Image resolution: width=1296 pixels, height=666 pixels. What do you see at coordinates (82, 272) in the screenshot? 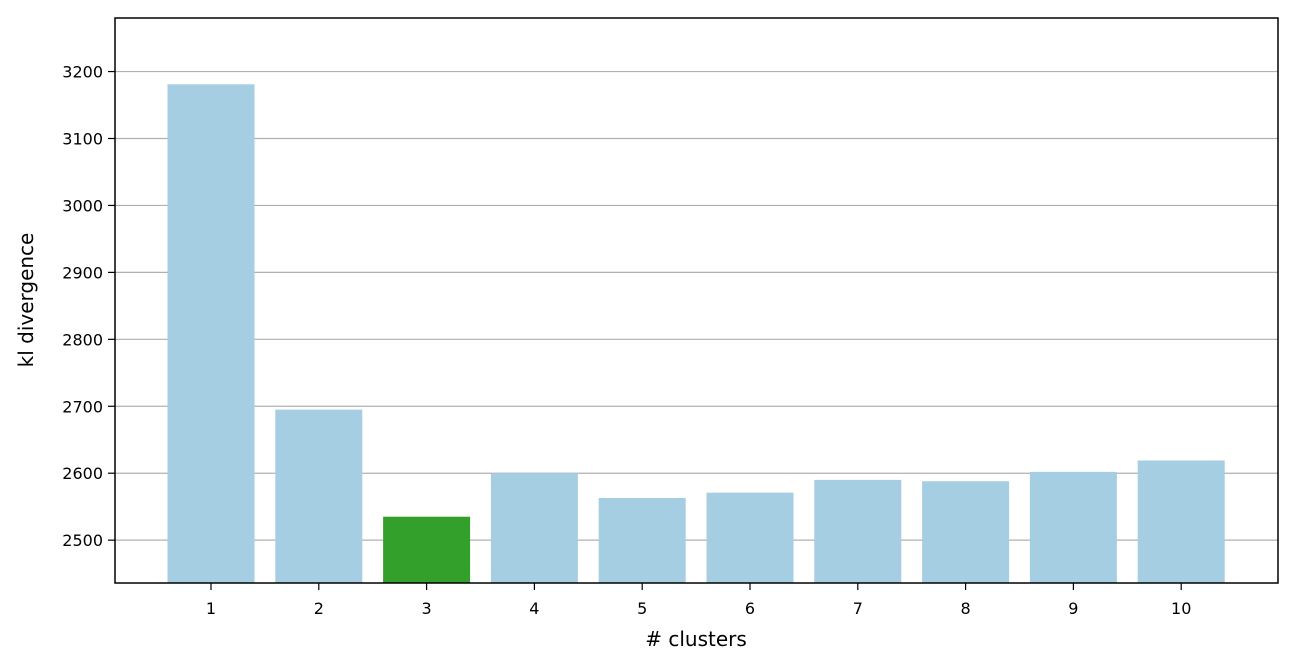
I see `y-tick-label: 2900` at bounding box center [82, 272].